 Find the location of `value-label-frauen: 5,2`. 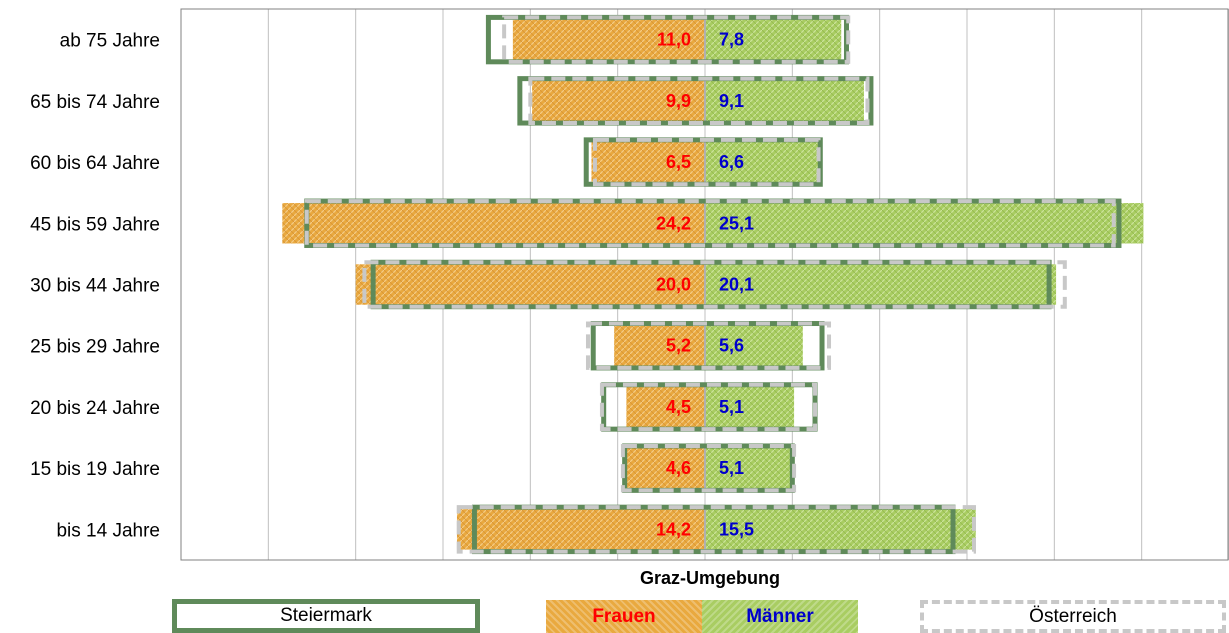

value-label-frauen: 5,2 is located at coordinates (678, 346).